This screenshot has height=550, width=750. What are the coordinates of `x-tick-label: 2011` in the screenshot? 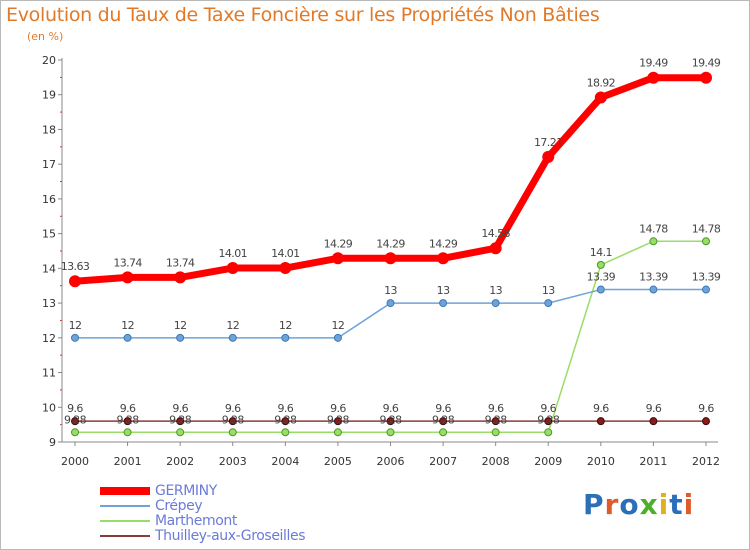 It's located at (653, 461).